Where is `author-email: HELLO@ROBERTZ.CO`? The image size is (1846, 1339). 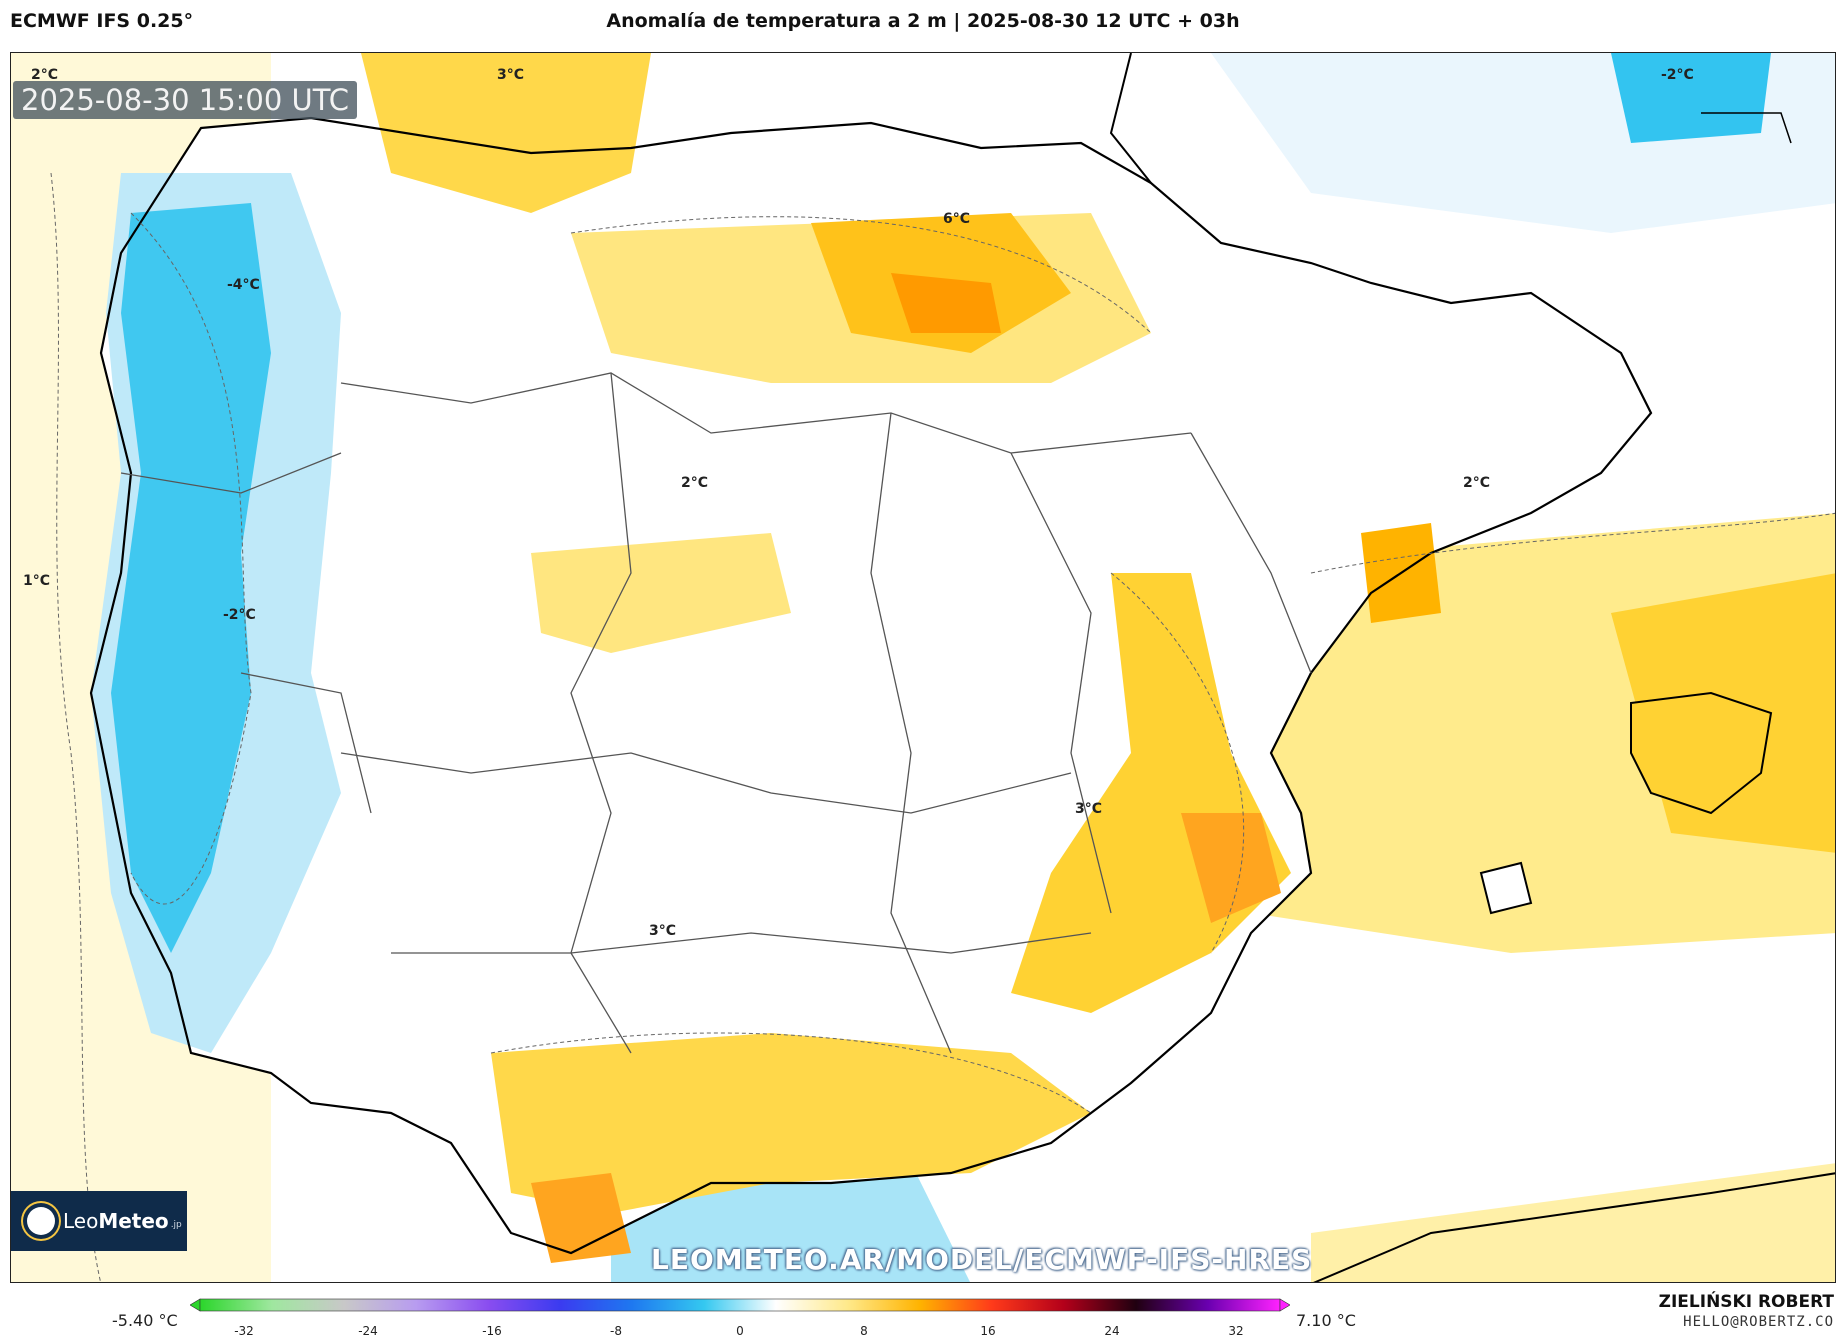 author-email: HELLO@ROBERTZ.CO is located at coordinates (1758, 1322).